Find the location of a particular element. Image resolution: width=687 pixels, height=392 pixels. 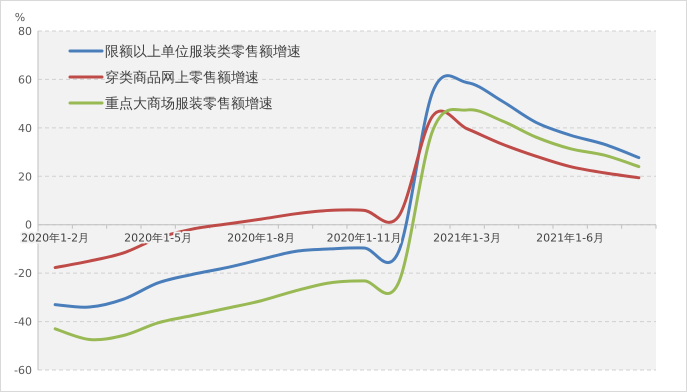

y-tick-label: 80 is located at coordinates (25, 31).